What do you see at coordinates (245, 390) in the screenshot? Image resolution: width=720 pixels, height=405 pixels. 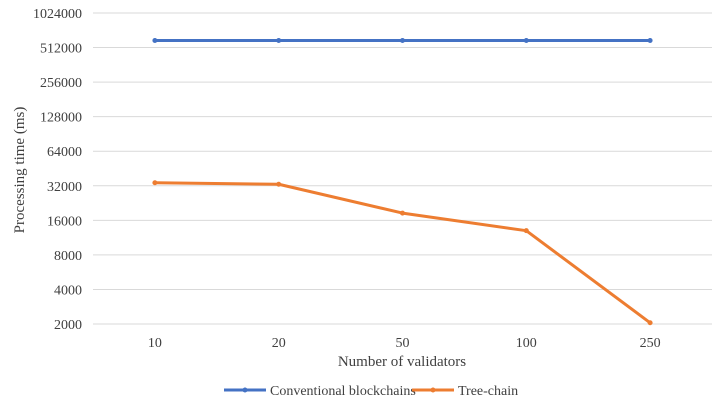 I see `legend-marker-conventional-blockchains` at bounding box center [245, 390].